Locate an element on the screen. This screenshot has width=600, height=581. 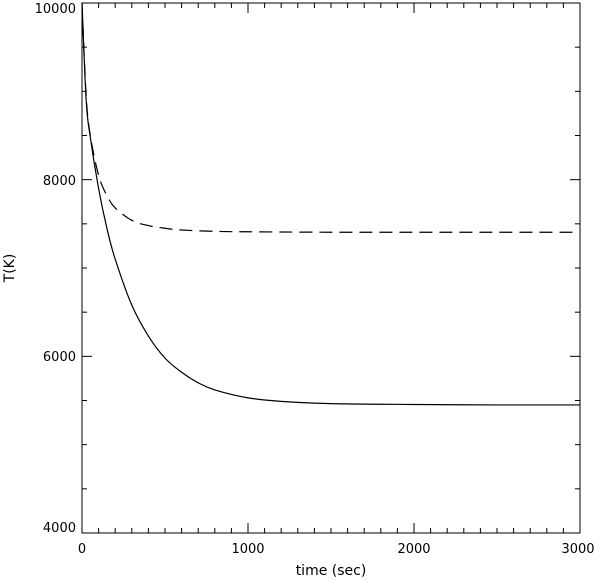
x-tick-label-1: 1000 is located at coordinates (247, 549).